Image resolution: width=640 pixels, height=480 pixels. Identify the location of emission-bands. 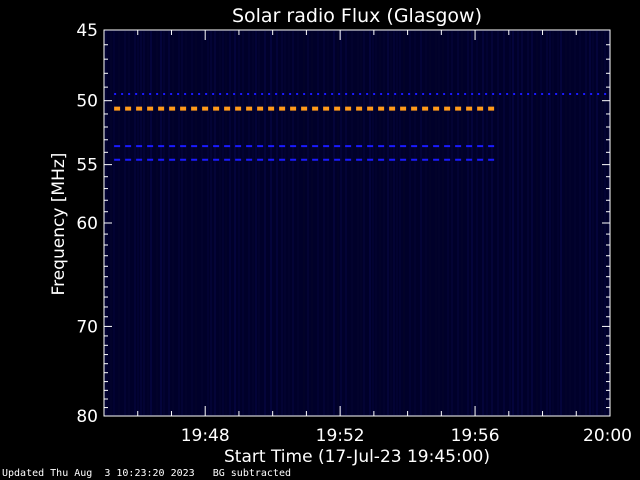
(362, 126).